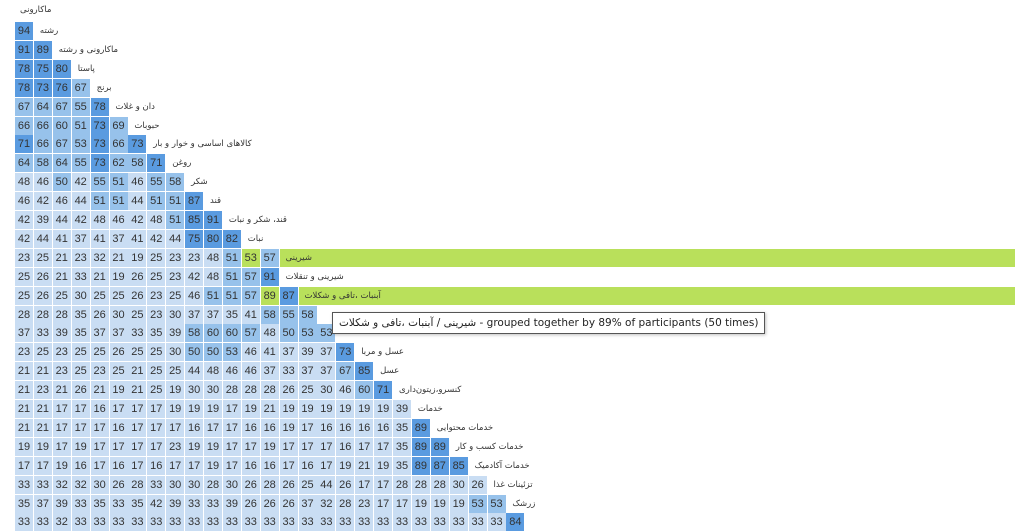  Describe the element at coordinates (231, 238) in the screenshot. I see `matrix-cell: 82` at that location.